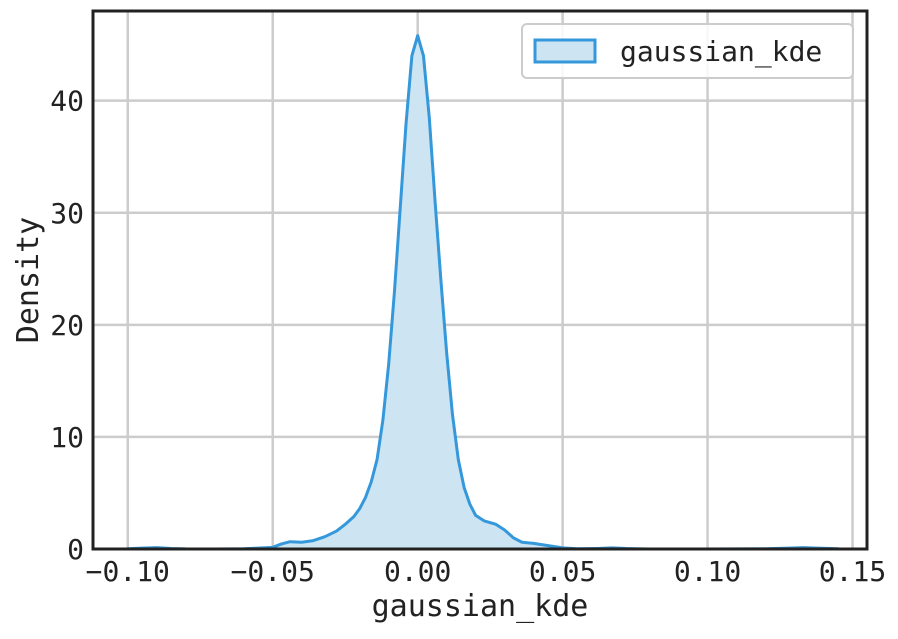 Image resolution: width=898 pixels, height=639 pixels. What do you see at coordinates (562, 571) in the screenshot?
I see `x-tick-label: 0.05` at bounding box center [562, 571].